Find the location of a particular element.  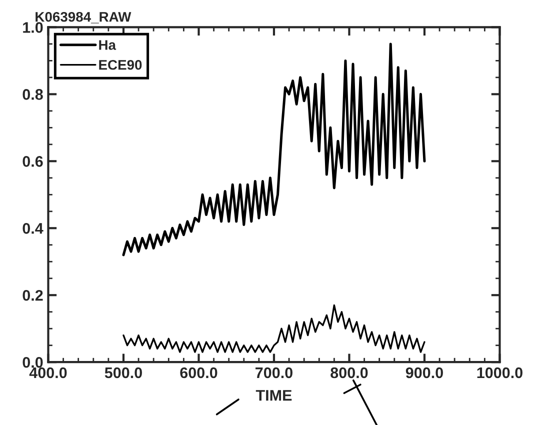

y-tick-label: 0.8 is located at coordinates (32, 94).